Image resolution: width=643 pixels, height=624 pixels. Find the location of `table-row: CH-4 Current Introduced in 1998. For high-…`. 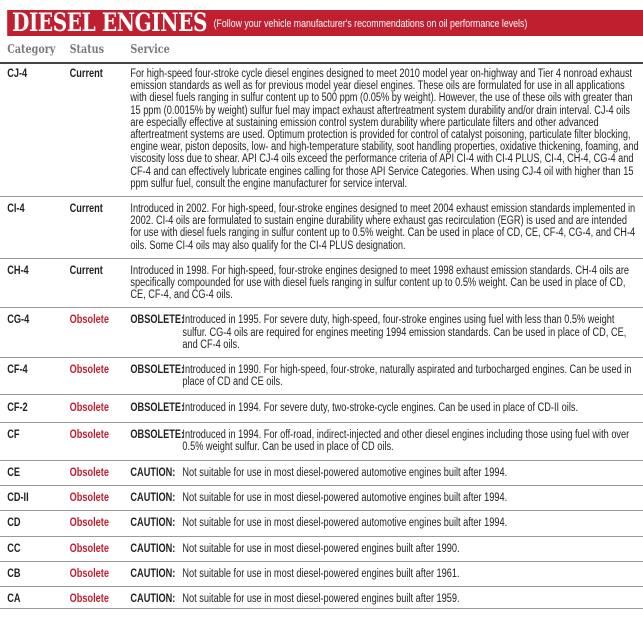

table-row: CH-4 Current Introduced in 1998. For high-… is located at coordinates (321, 284).